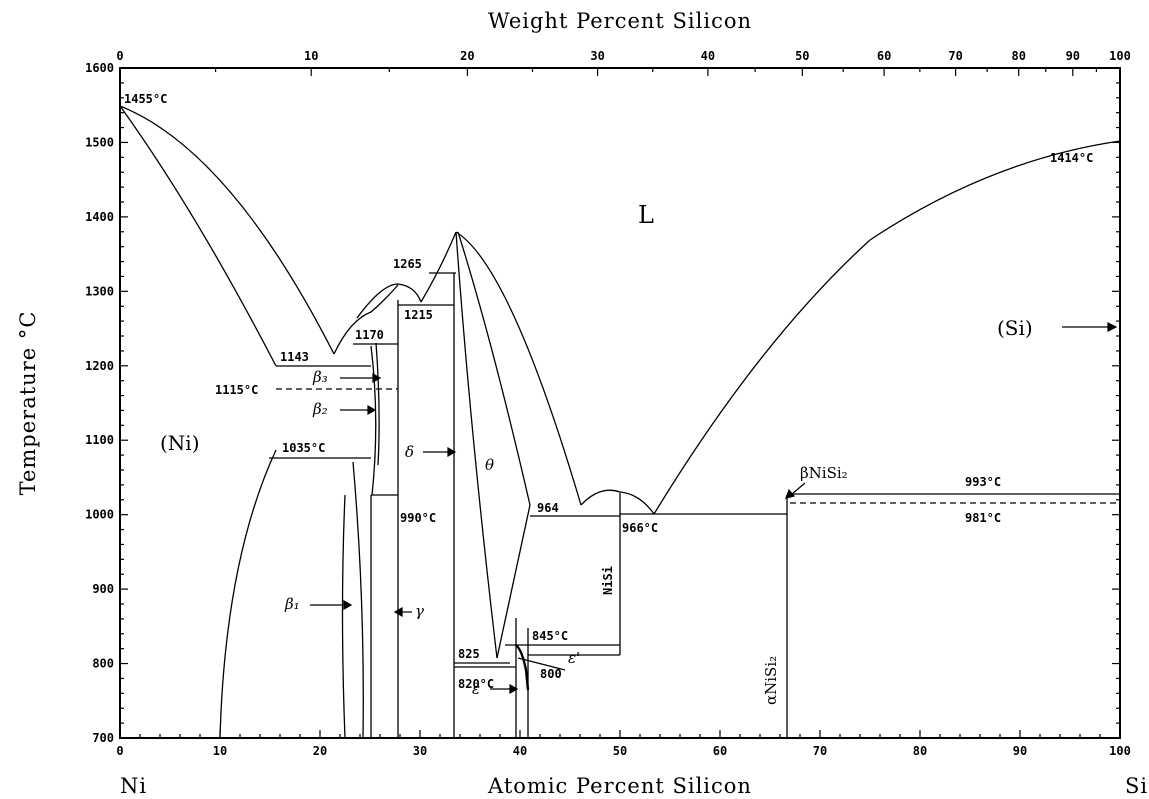  Describe the element at coordinates (520, 751) in the screenshot. I see `x-tick-label: 40` at that location.